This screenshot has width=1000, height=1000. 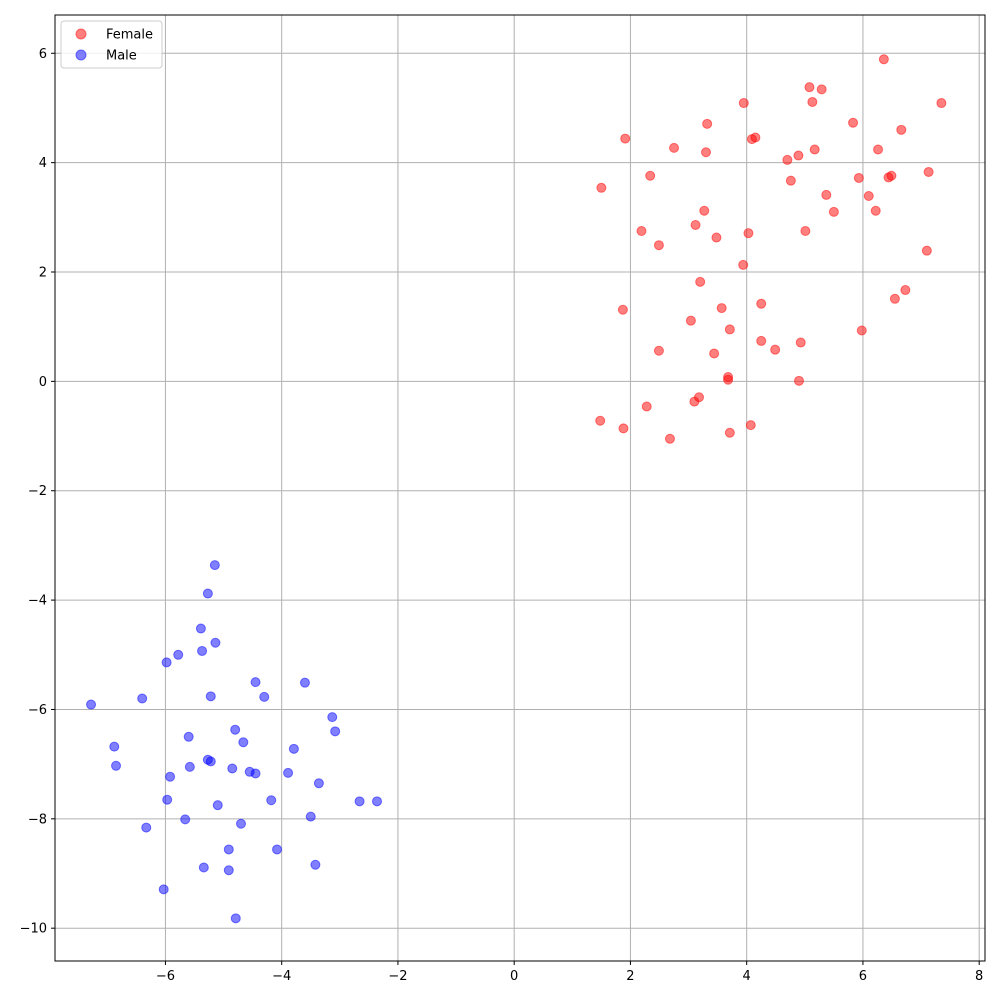 I want to click on y-tick-label: 2, so click(x=43, y=273).